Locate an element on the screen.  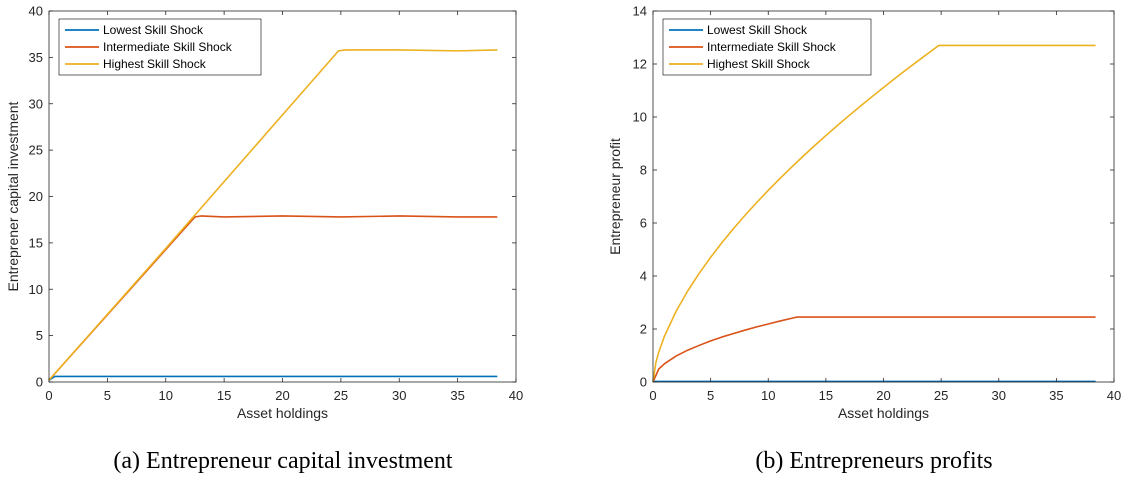
y-tick-label-a-6: 30 is located at coordinates (36, 103).